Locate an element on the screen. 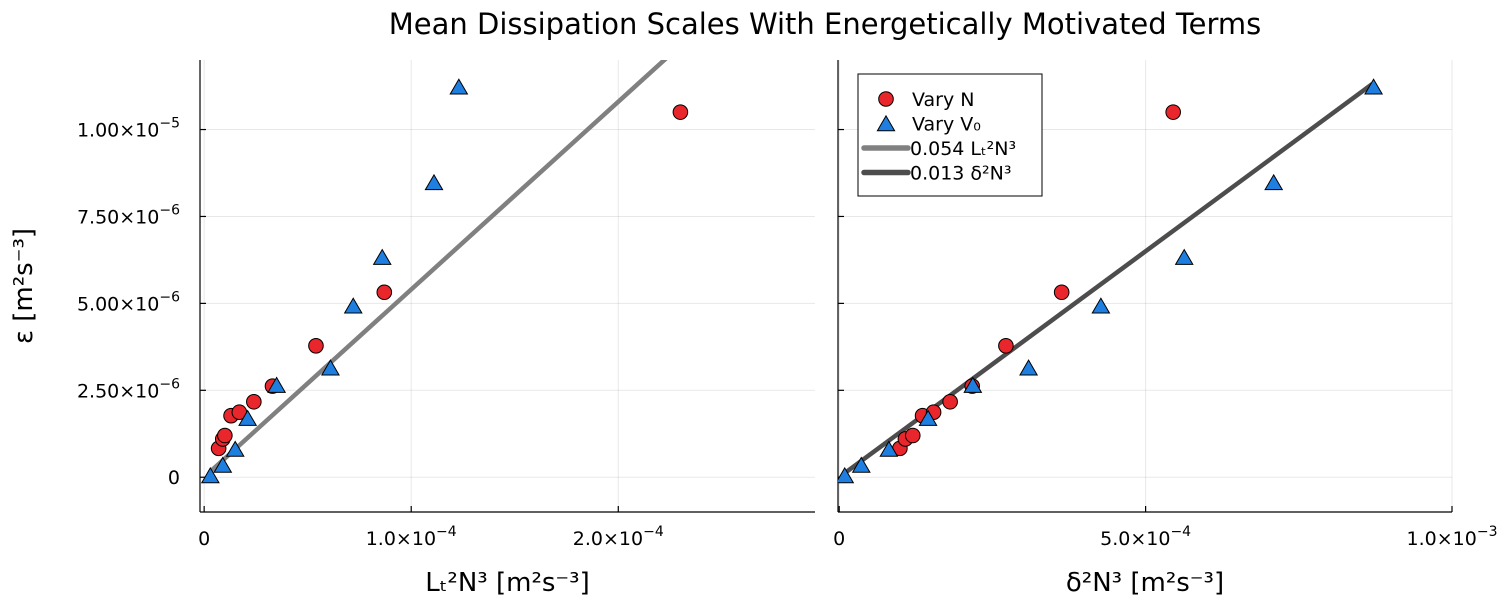 This screenshot has height=600, width=1500. legend-label: 0.054 Lₜ²N³ is located at coordinates (963, 149).